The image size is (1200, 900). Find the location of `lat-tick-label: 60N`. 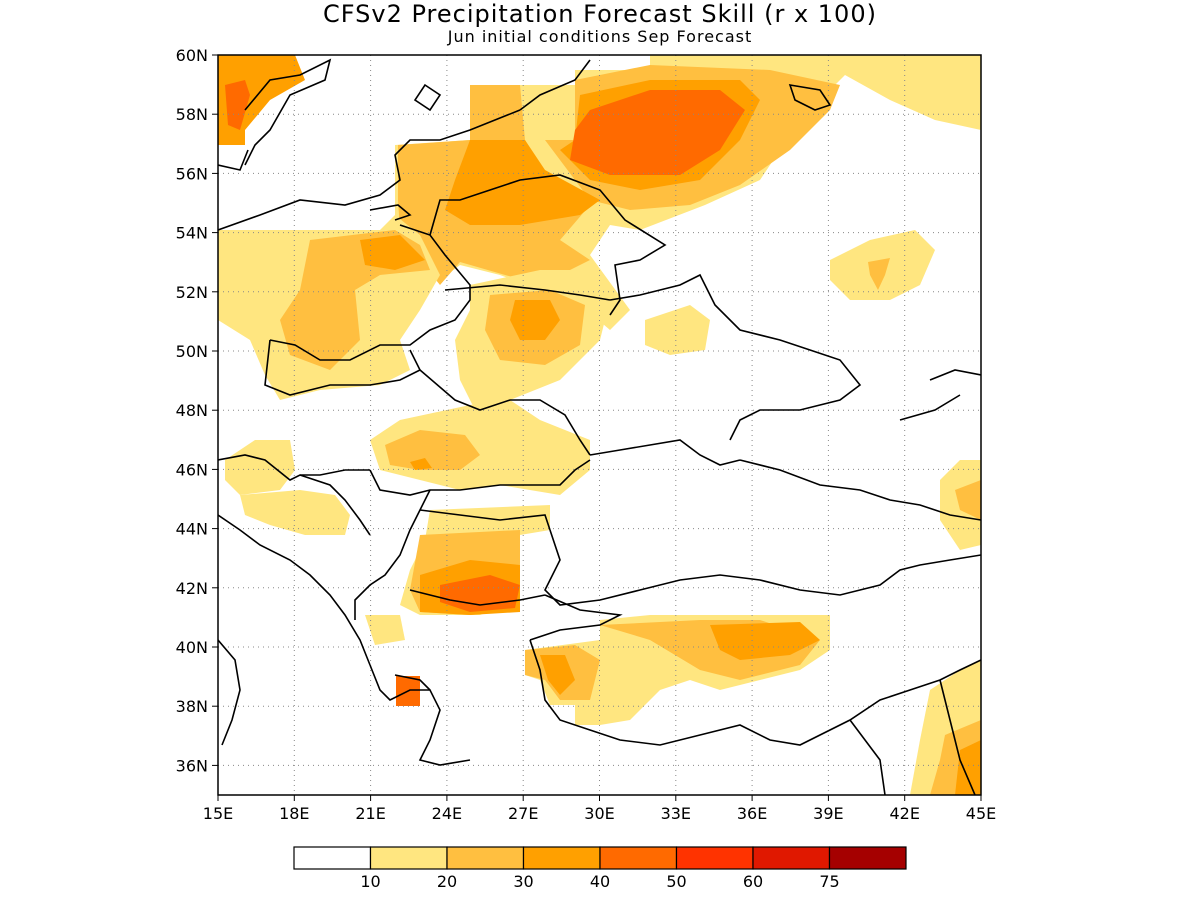

lat-tick-label: 60N is located at coordinates (192, 55).